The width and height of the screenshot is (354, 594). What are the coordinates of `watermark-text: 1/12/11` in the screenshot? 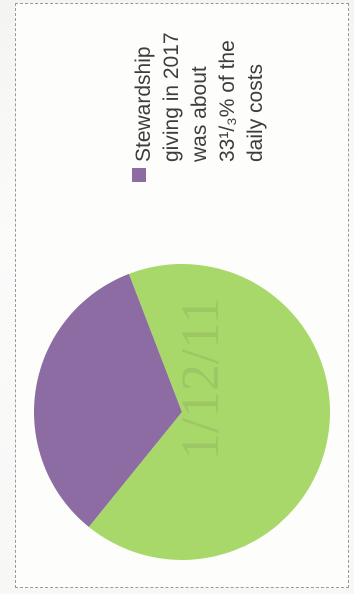 It's located at (200, 378).